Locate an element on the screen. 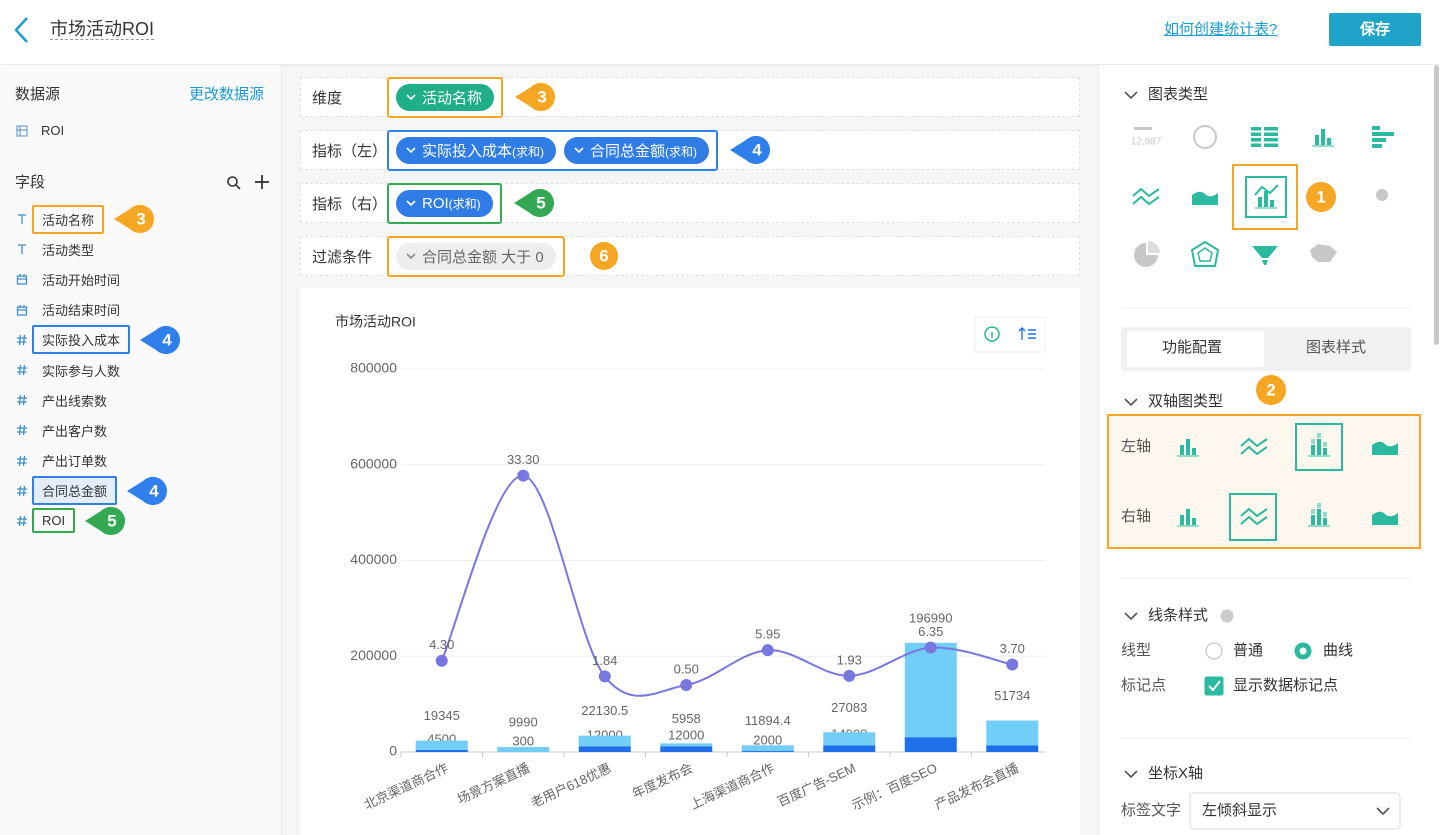  callout: 4 is located at coordinates (148, 491).